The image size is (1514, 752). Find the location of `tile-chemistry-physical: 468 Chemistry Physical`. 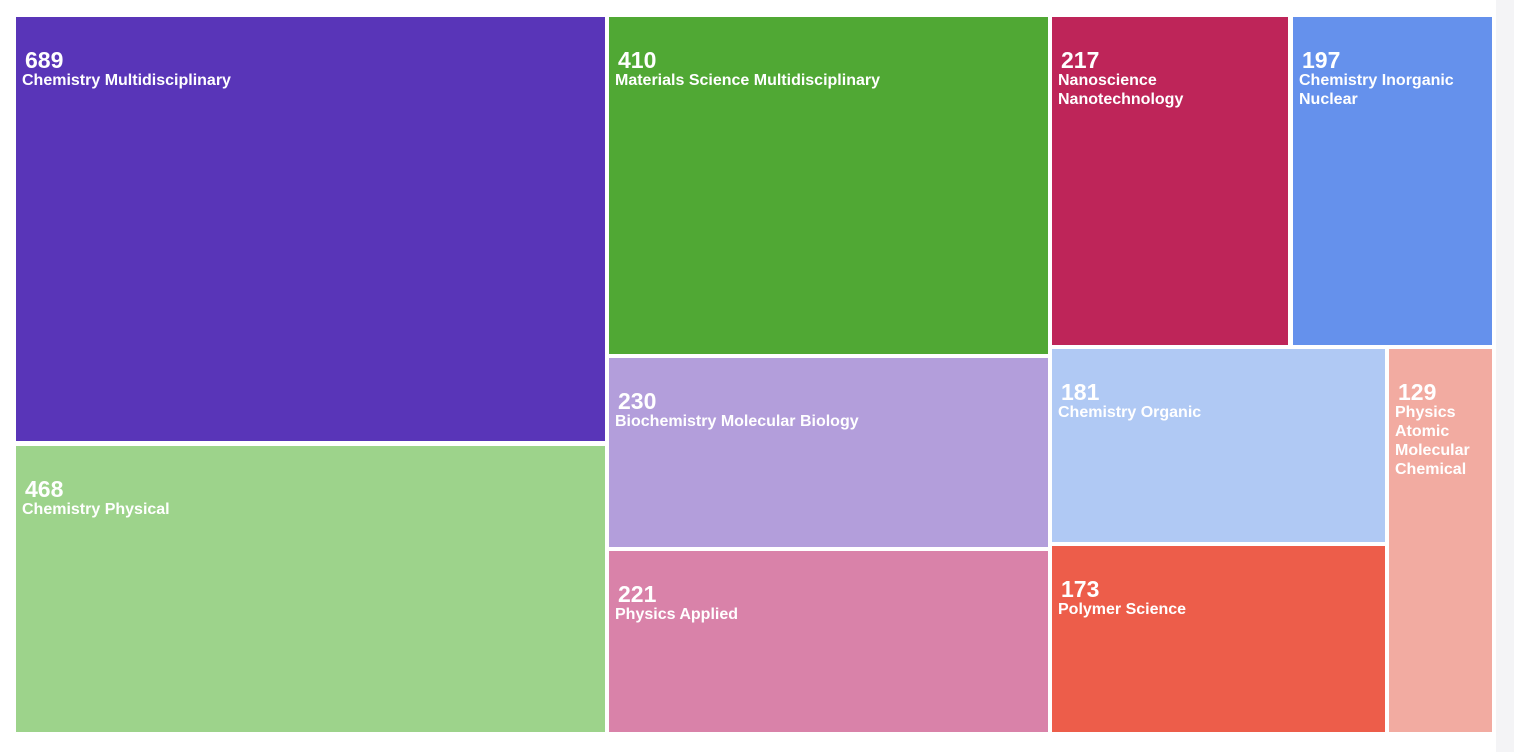

tile-chemistry-physical: 468 Chemistry Physical is located at coordinates (310, 589).